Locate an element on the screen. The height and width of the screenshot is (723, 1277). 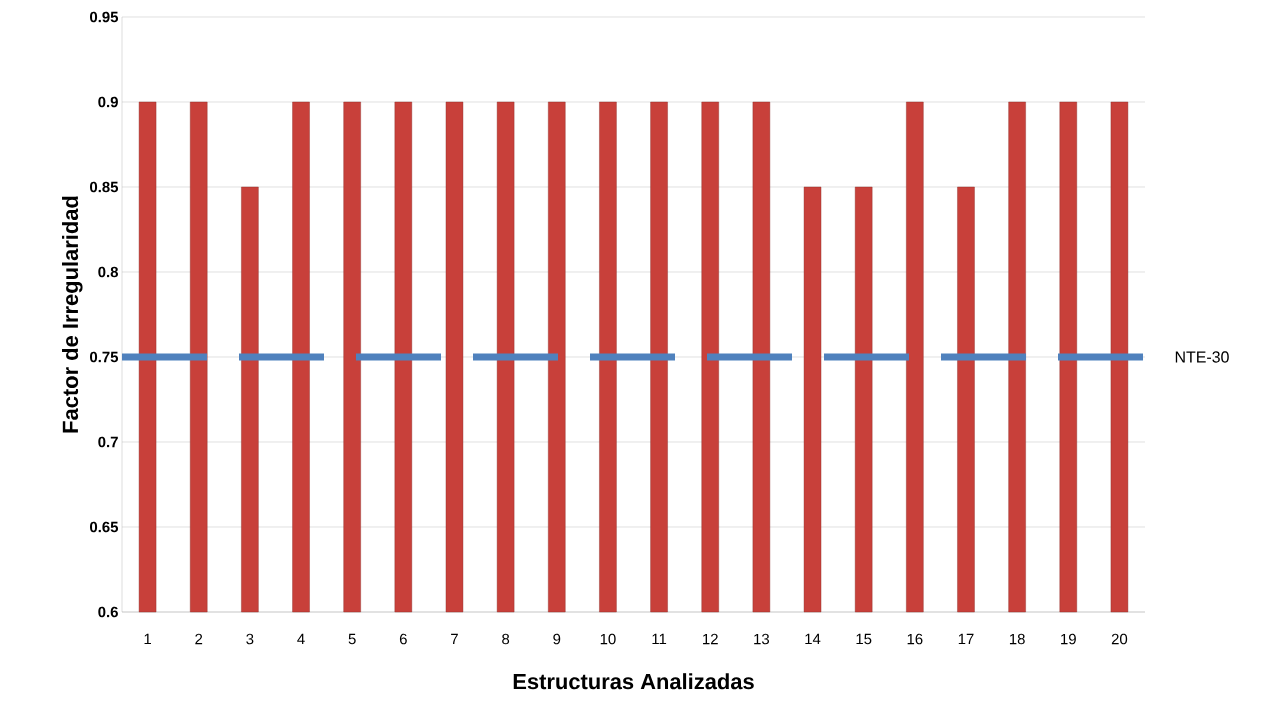
y-tick-label: 0.65 is located at coordinates (104, 527).